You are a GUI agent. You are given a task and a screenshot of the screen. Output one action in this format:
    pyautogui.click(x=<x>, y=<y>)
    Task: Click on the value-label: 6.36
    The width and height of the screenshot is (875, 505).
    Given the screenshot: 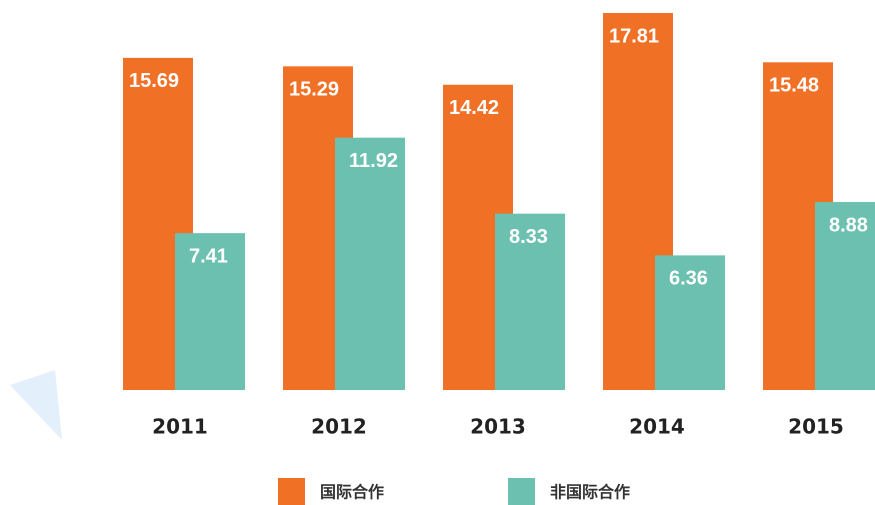 What is the action you would take?
    pyautogui.click(x=688, y=279)
    